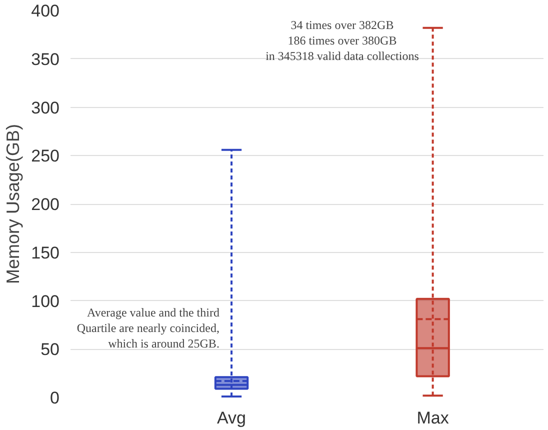  What do you see at coordinates (45, 252) in the screenshot?
I see `y-tick-label: 150` at bounding box center [45, 252].